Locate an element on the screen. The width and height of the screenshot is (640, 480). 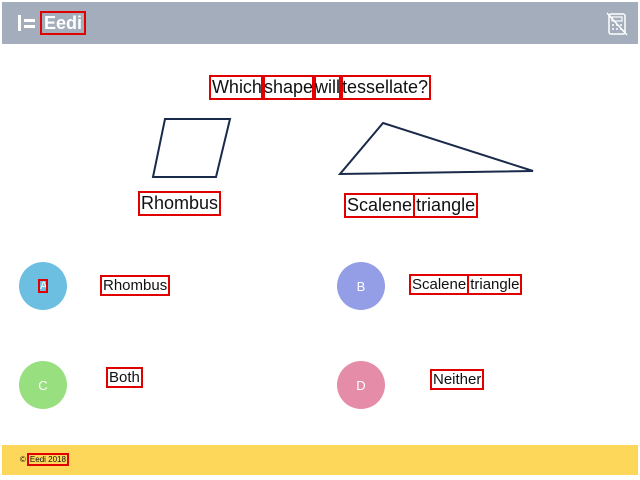
answer-a-circle: A is located at coordinates (43, 286).